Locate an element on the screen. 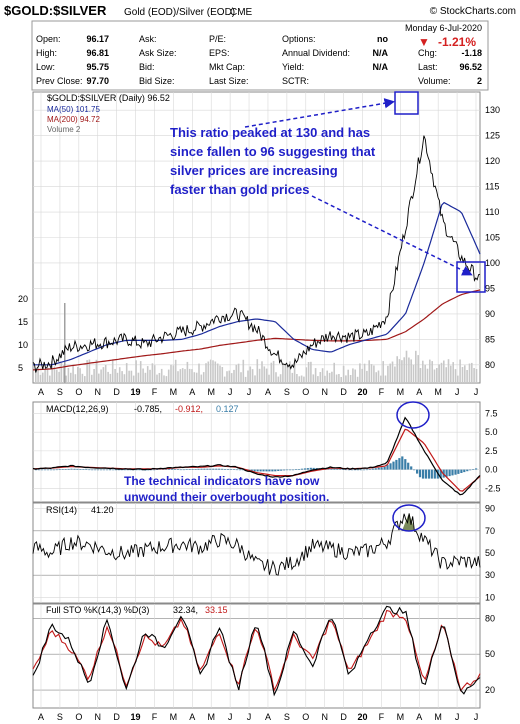 Image resolution: width=520 pixels, height=724 pixels. macd-value: -0.785, is located at coordinates (148, 409).